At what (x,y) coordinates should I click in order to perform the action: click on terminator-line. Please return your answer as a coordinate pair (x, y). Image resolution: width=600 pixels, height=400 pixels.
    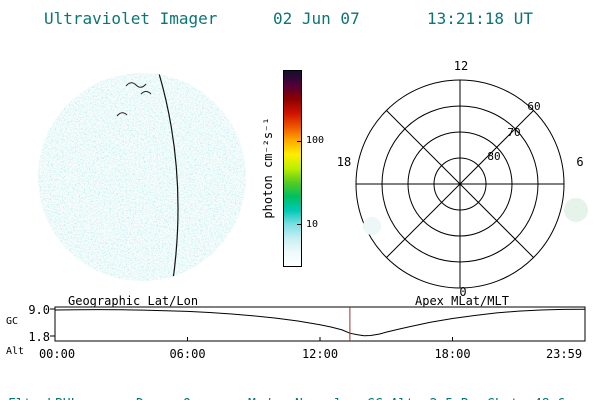
    Looking at the image, I should click on (168, 177).